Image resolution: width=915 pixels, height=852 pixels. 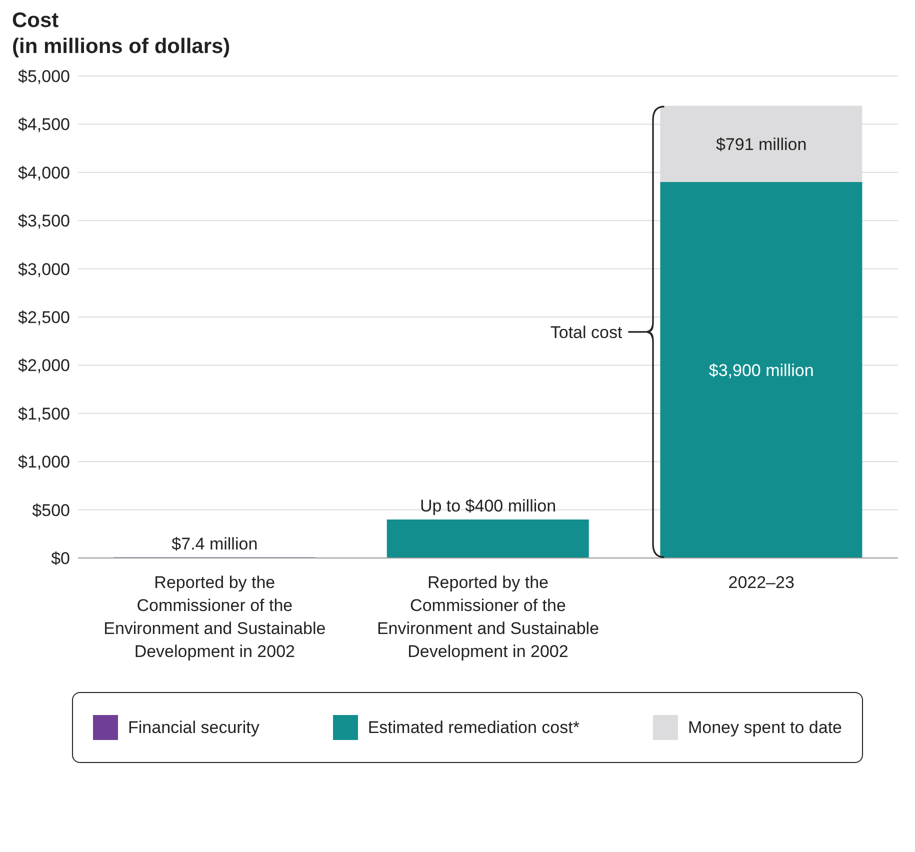 What do you see at coordinates (36, 21) in the screenshot?
I see `chart-title: Cost` at bounding box center [36, 21].